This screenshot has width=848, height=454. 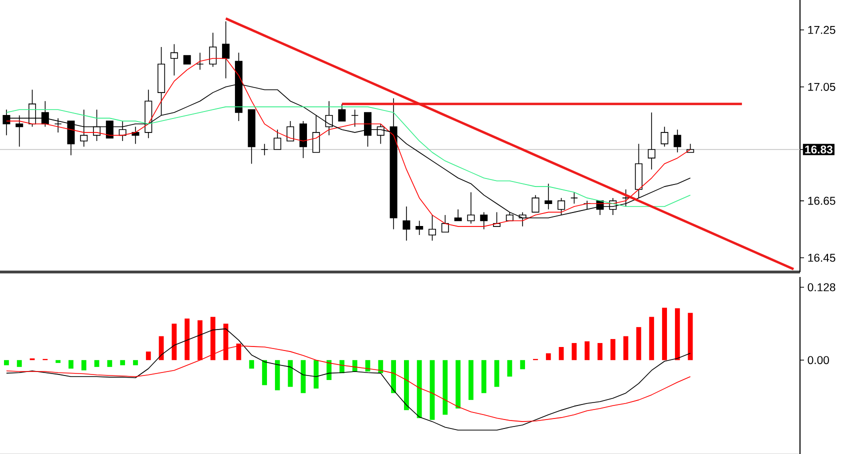 I want to click on y-tick-label: 16.45, so click(x=822, y=258).